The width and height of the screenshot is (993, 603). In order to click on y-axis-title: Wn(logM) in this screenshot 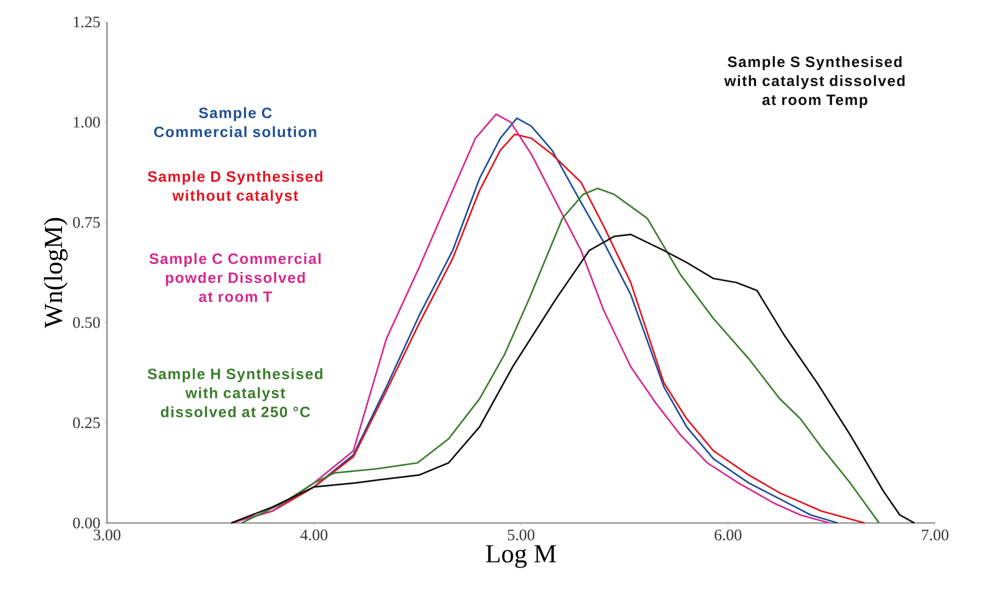, I will do `click(56, 273)`.